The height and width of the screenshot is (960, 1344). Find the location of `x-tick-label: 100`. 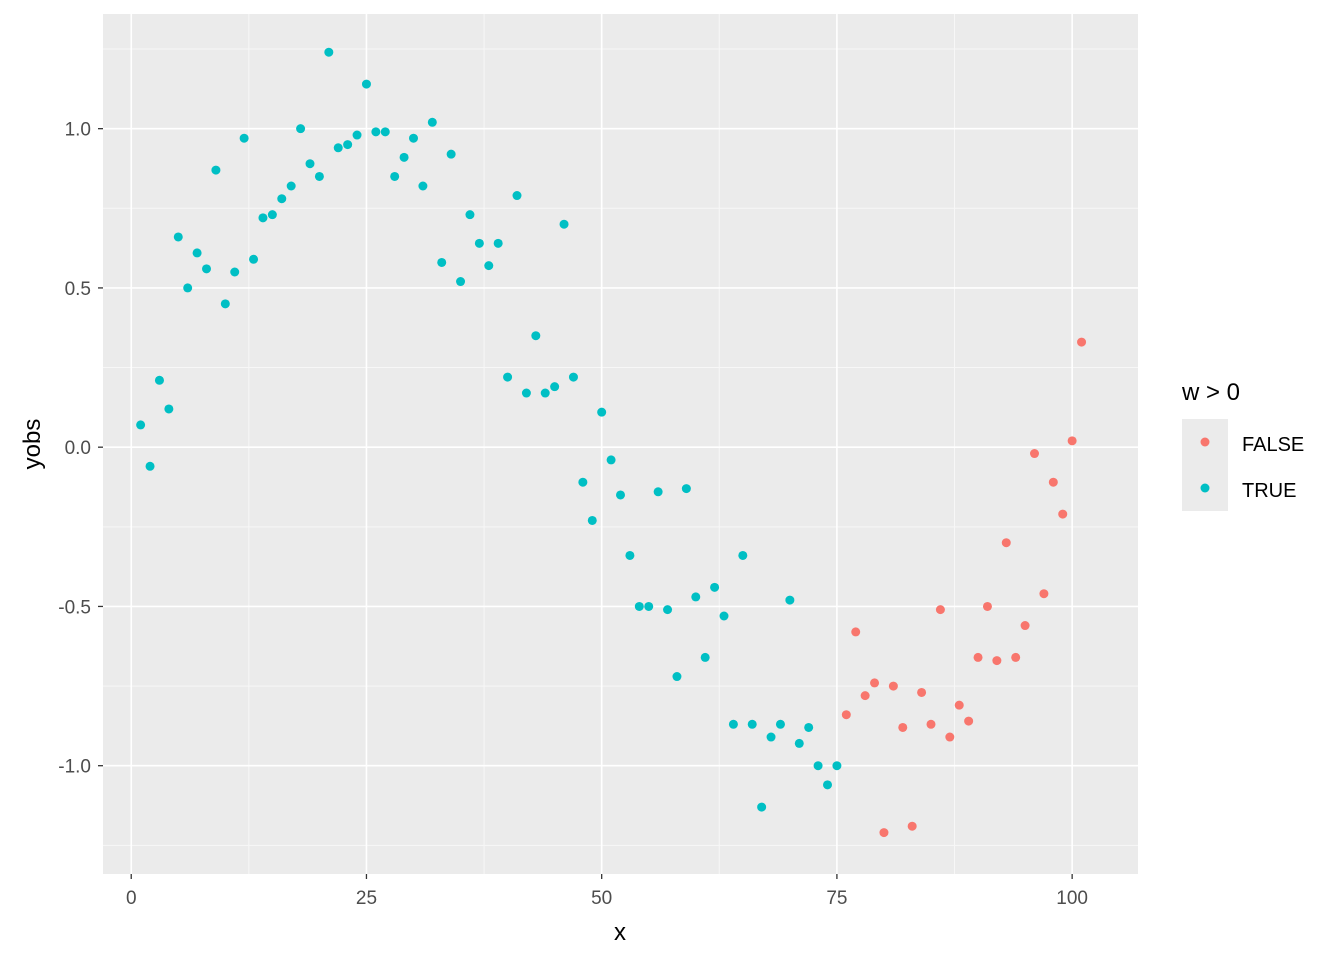

x-tick-label: 100 is located at coordinates (1072, 898).